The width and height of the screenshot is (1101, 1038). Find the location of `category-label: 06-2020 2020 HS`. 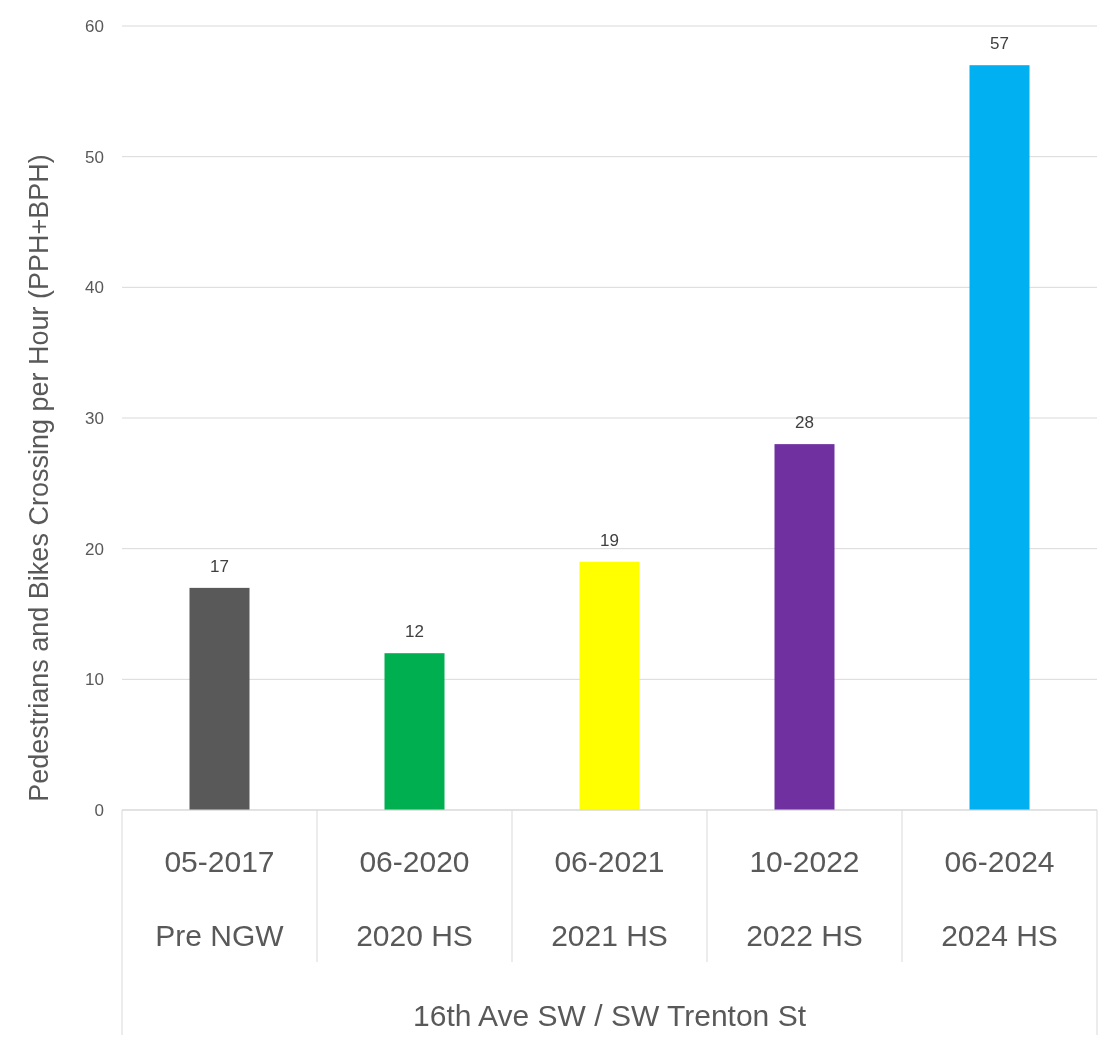

category-label: 06-2020 2020 HS is located at coordinates (414, 898).